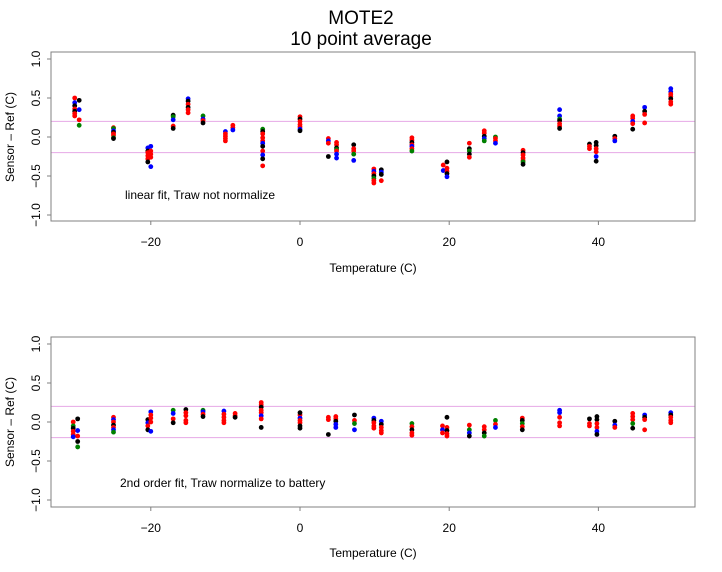 Image resolution: width=722 pixels, height=572 pixels. Describe the element at coordinates (36, 136) in the screenshot. I see `top-y-tick-label: 0.0` at that location.